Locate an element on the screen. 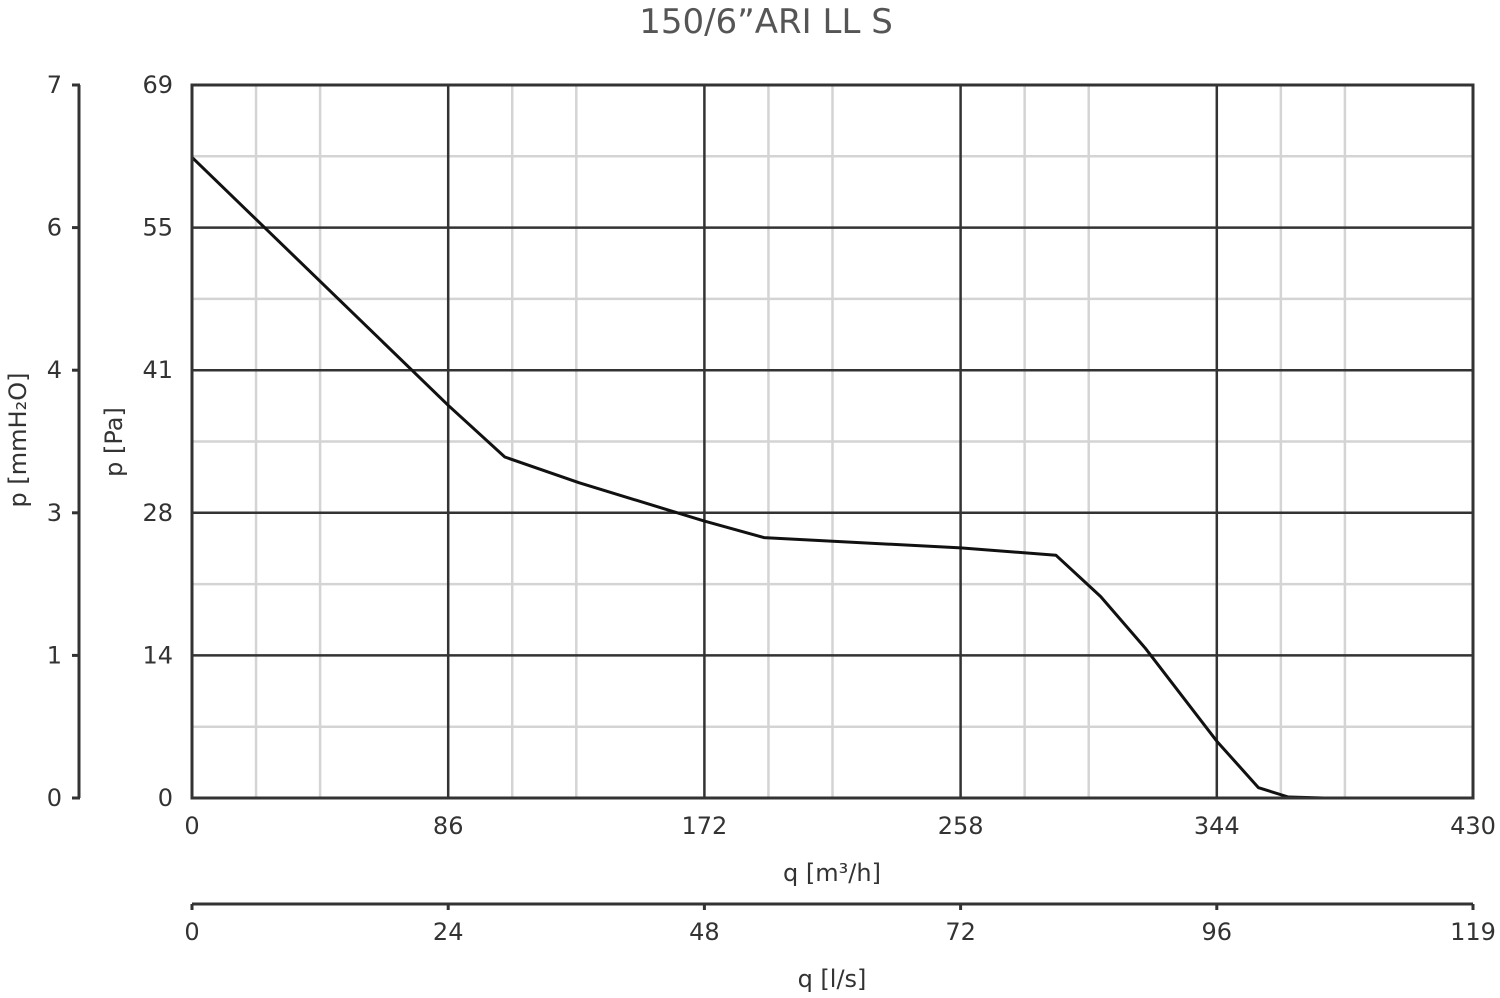  y-tick-label-mmh2o: 4 is located at coordinates (54, 370).